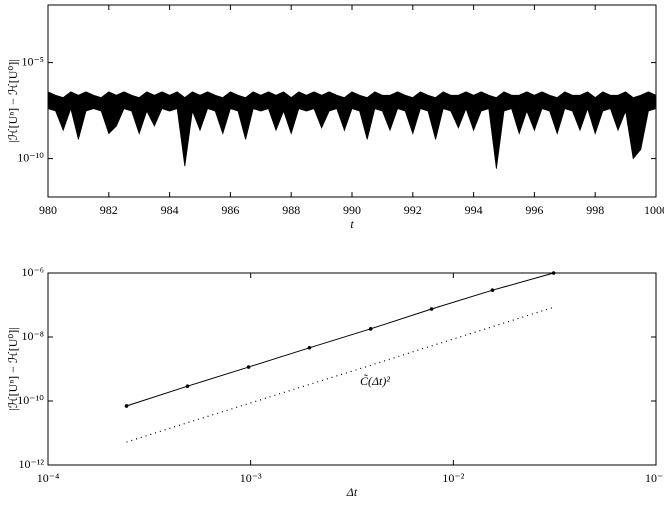 This screenshot has width=664, height=507. I want to click on x-tick-label: 1000, so click(654, 210).